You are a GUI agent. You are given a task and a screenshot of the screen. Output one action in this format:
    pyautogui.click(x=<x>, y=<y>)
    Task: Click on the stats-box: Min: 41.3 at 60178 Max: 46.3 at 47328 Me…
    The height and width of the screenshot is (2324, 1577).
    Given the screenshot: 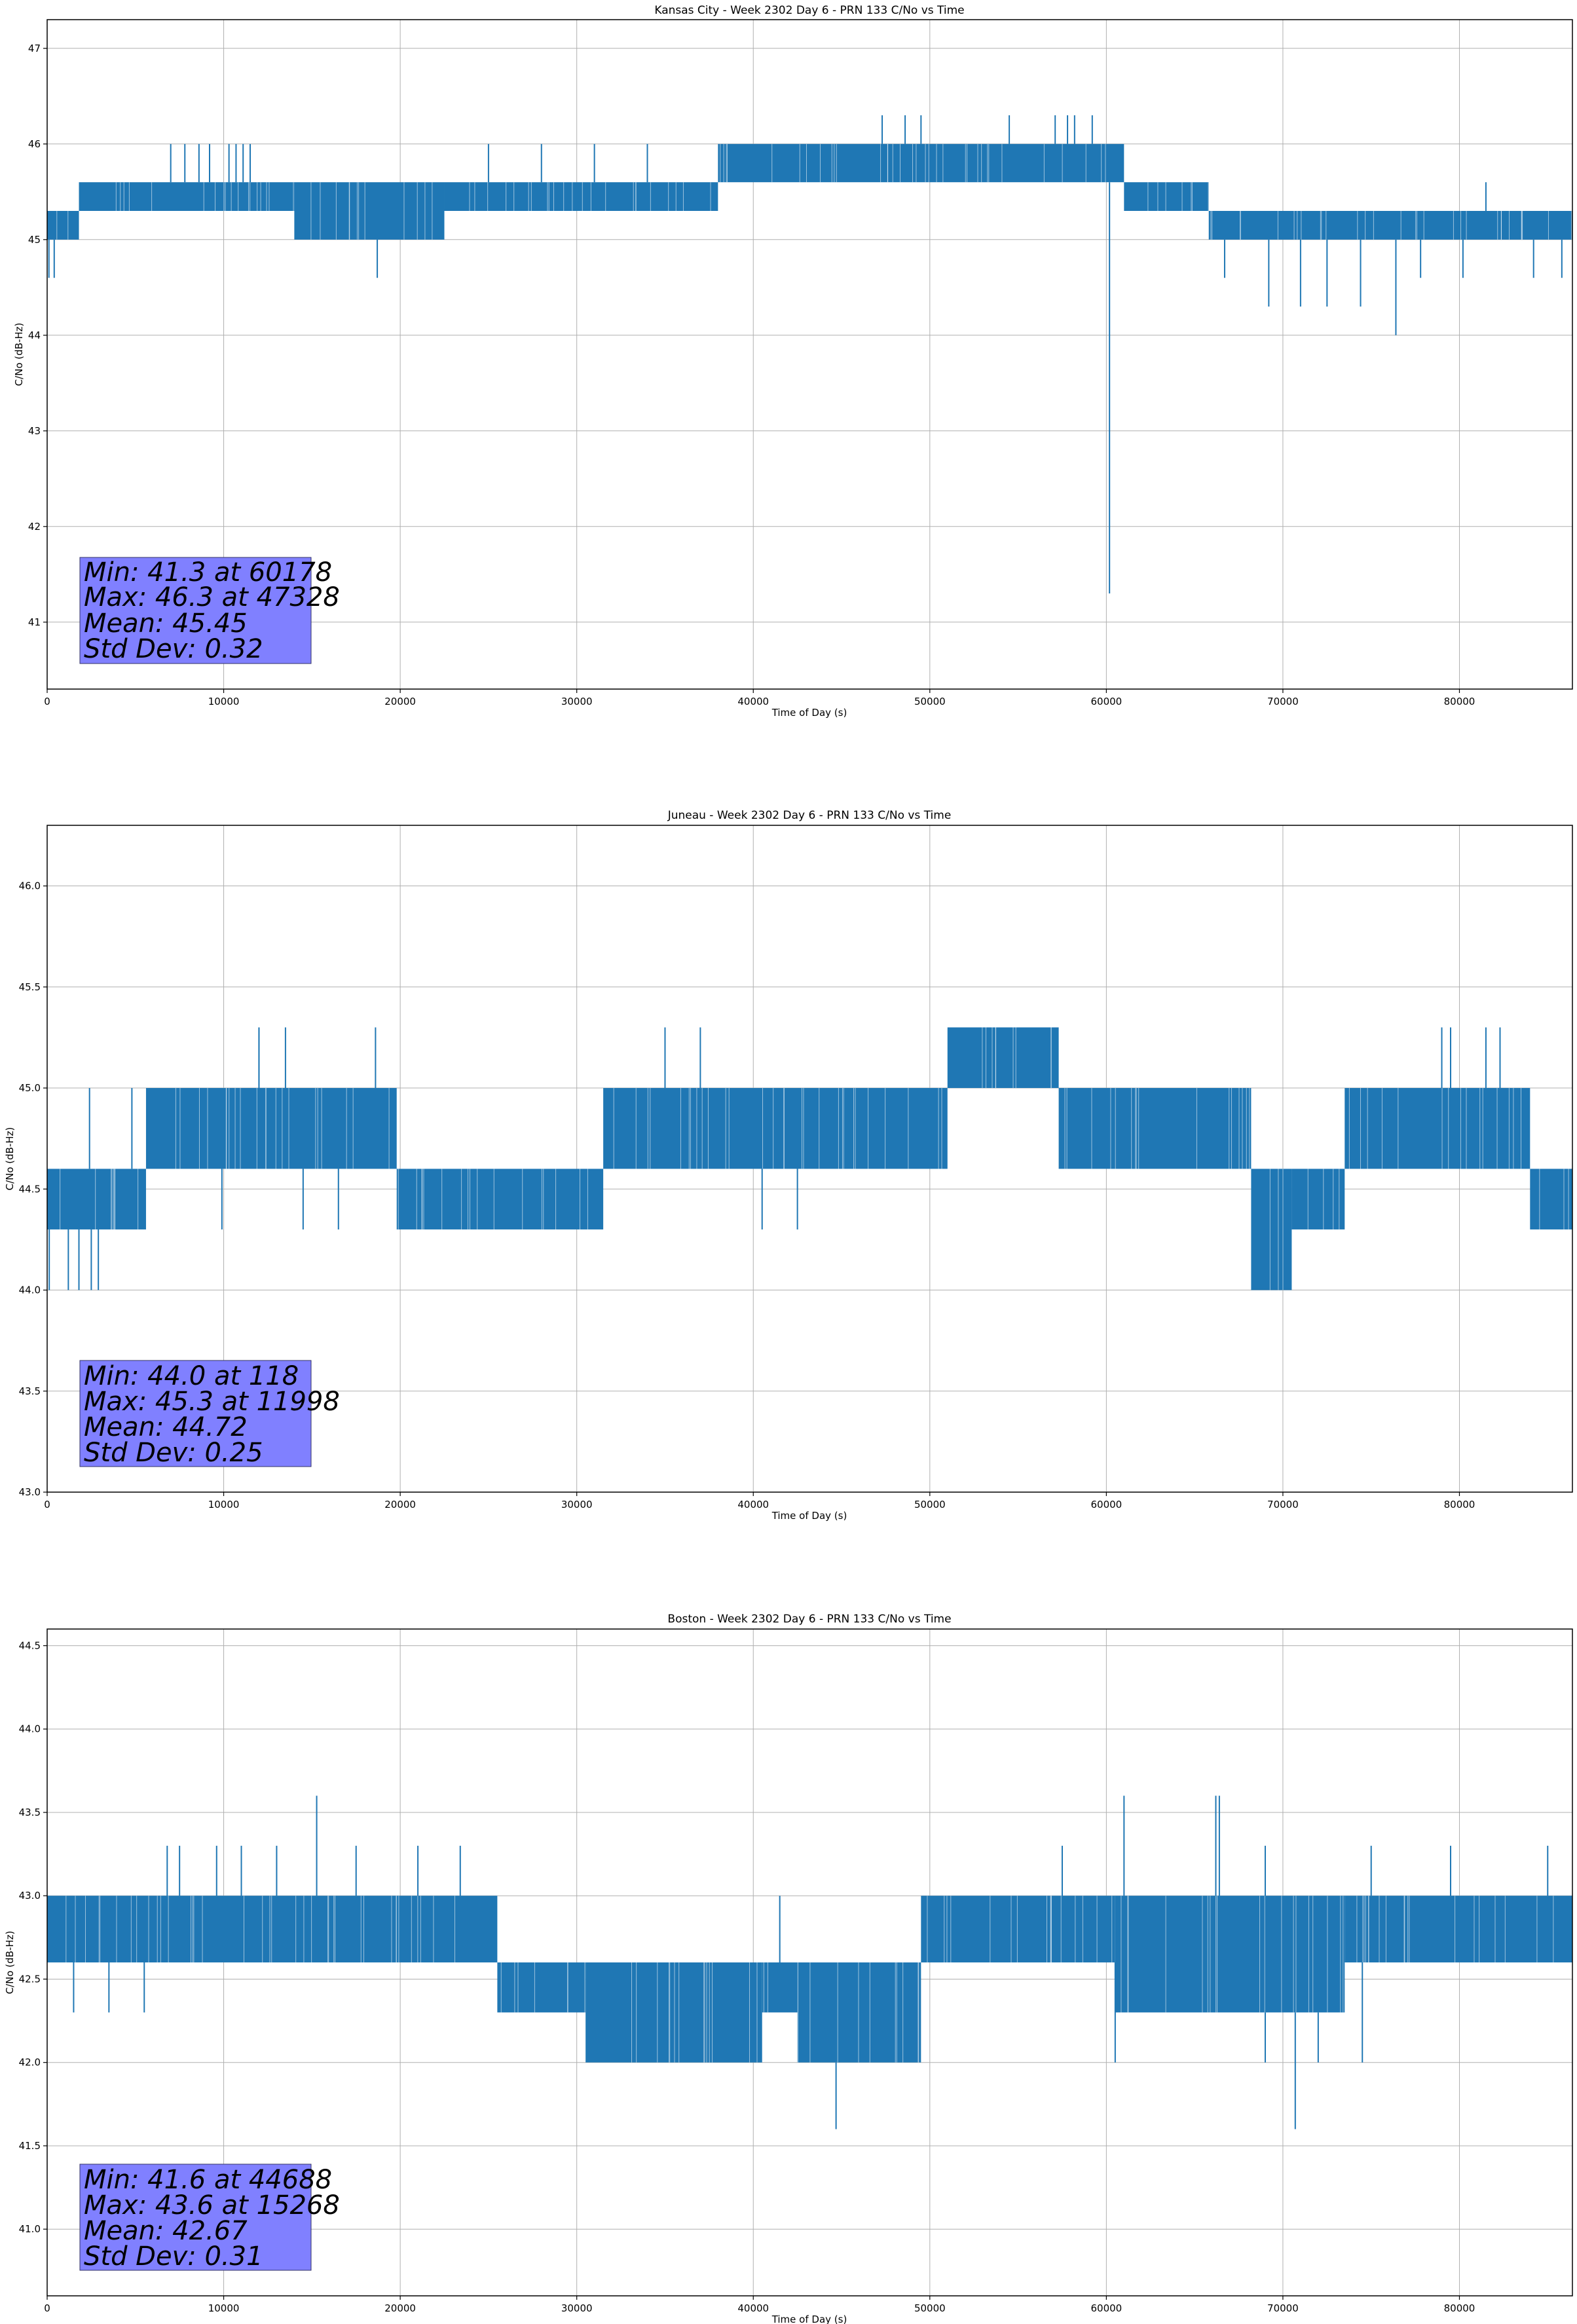 What is the action you would take?
    pyautogui.click(x=209, y=610)
    